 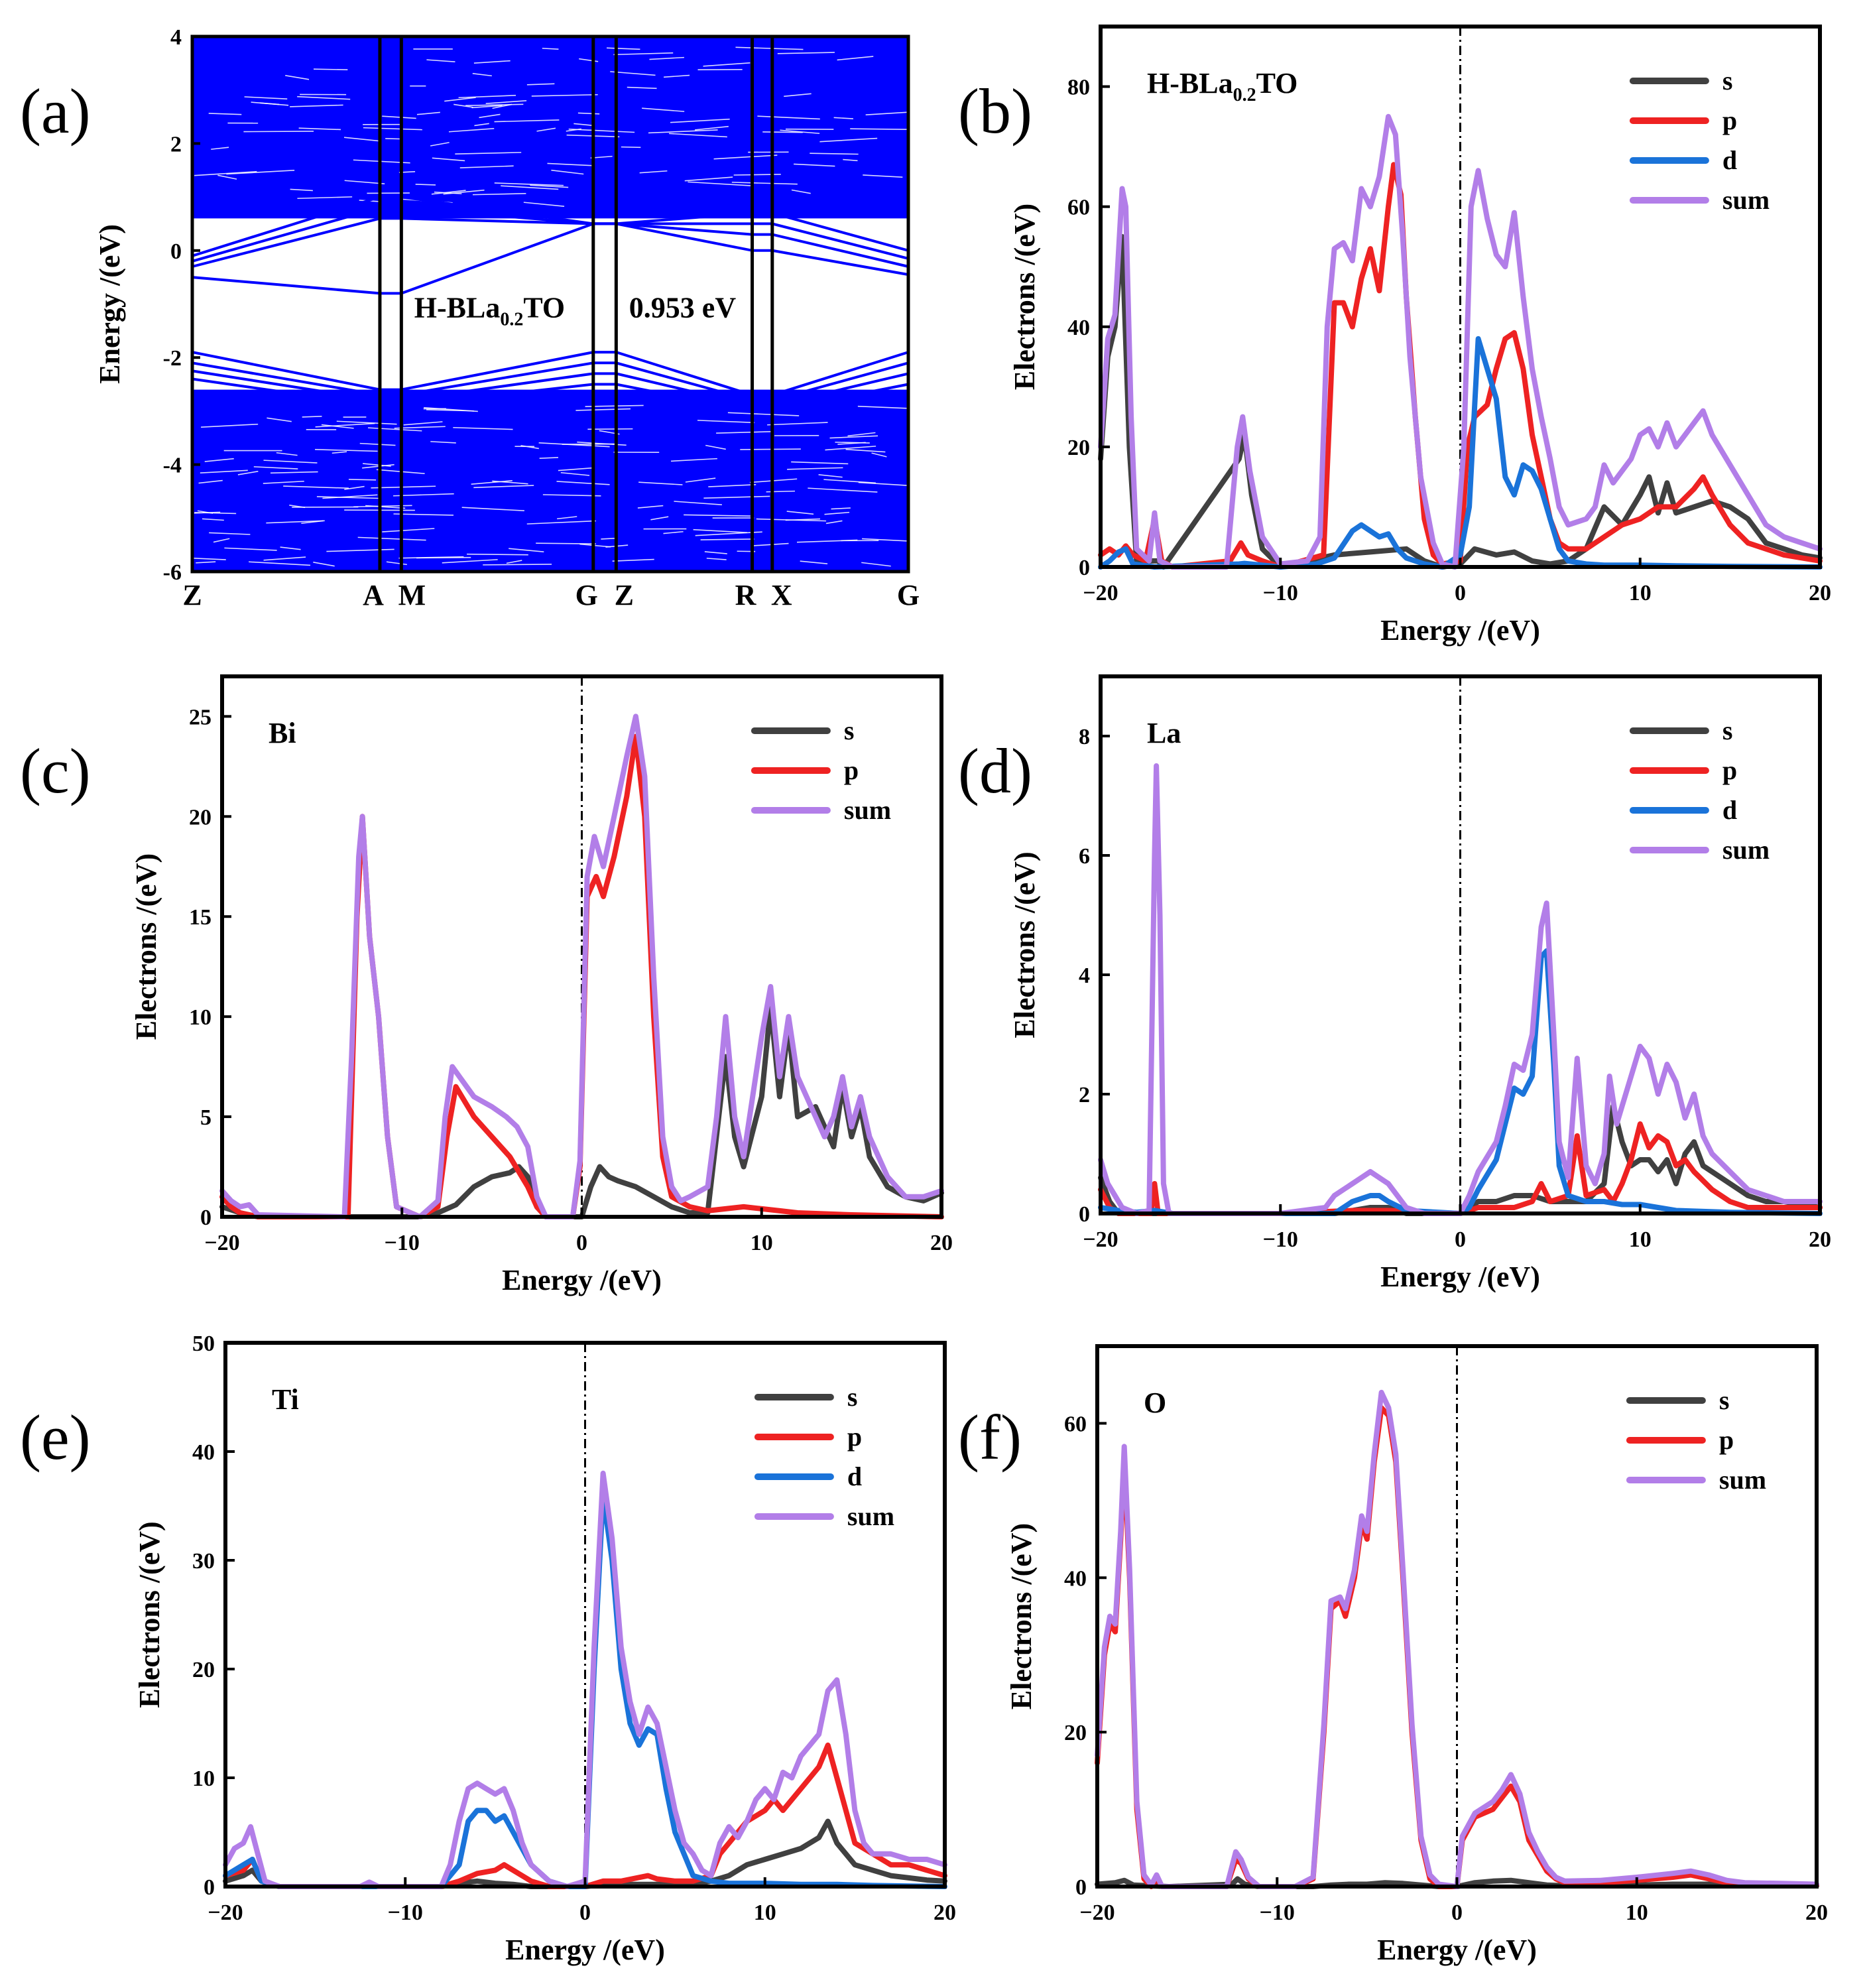 What do you see at coordinates (1729, 770) in the screenshot?
I see `legend-label-p: p` at bounding box center [1729, 770].